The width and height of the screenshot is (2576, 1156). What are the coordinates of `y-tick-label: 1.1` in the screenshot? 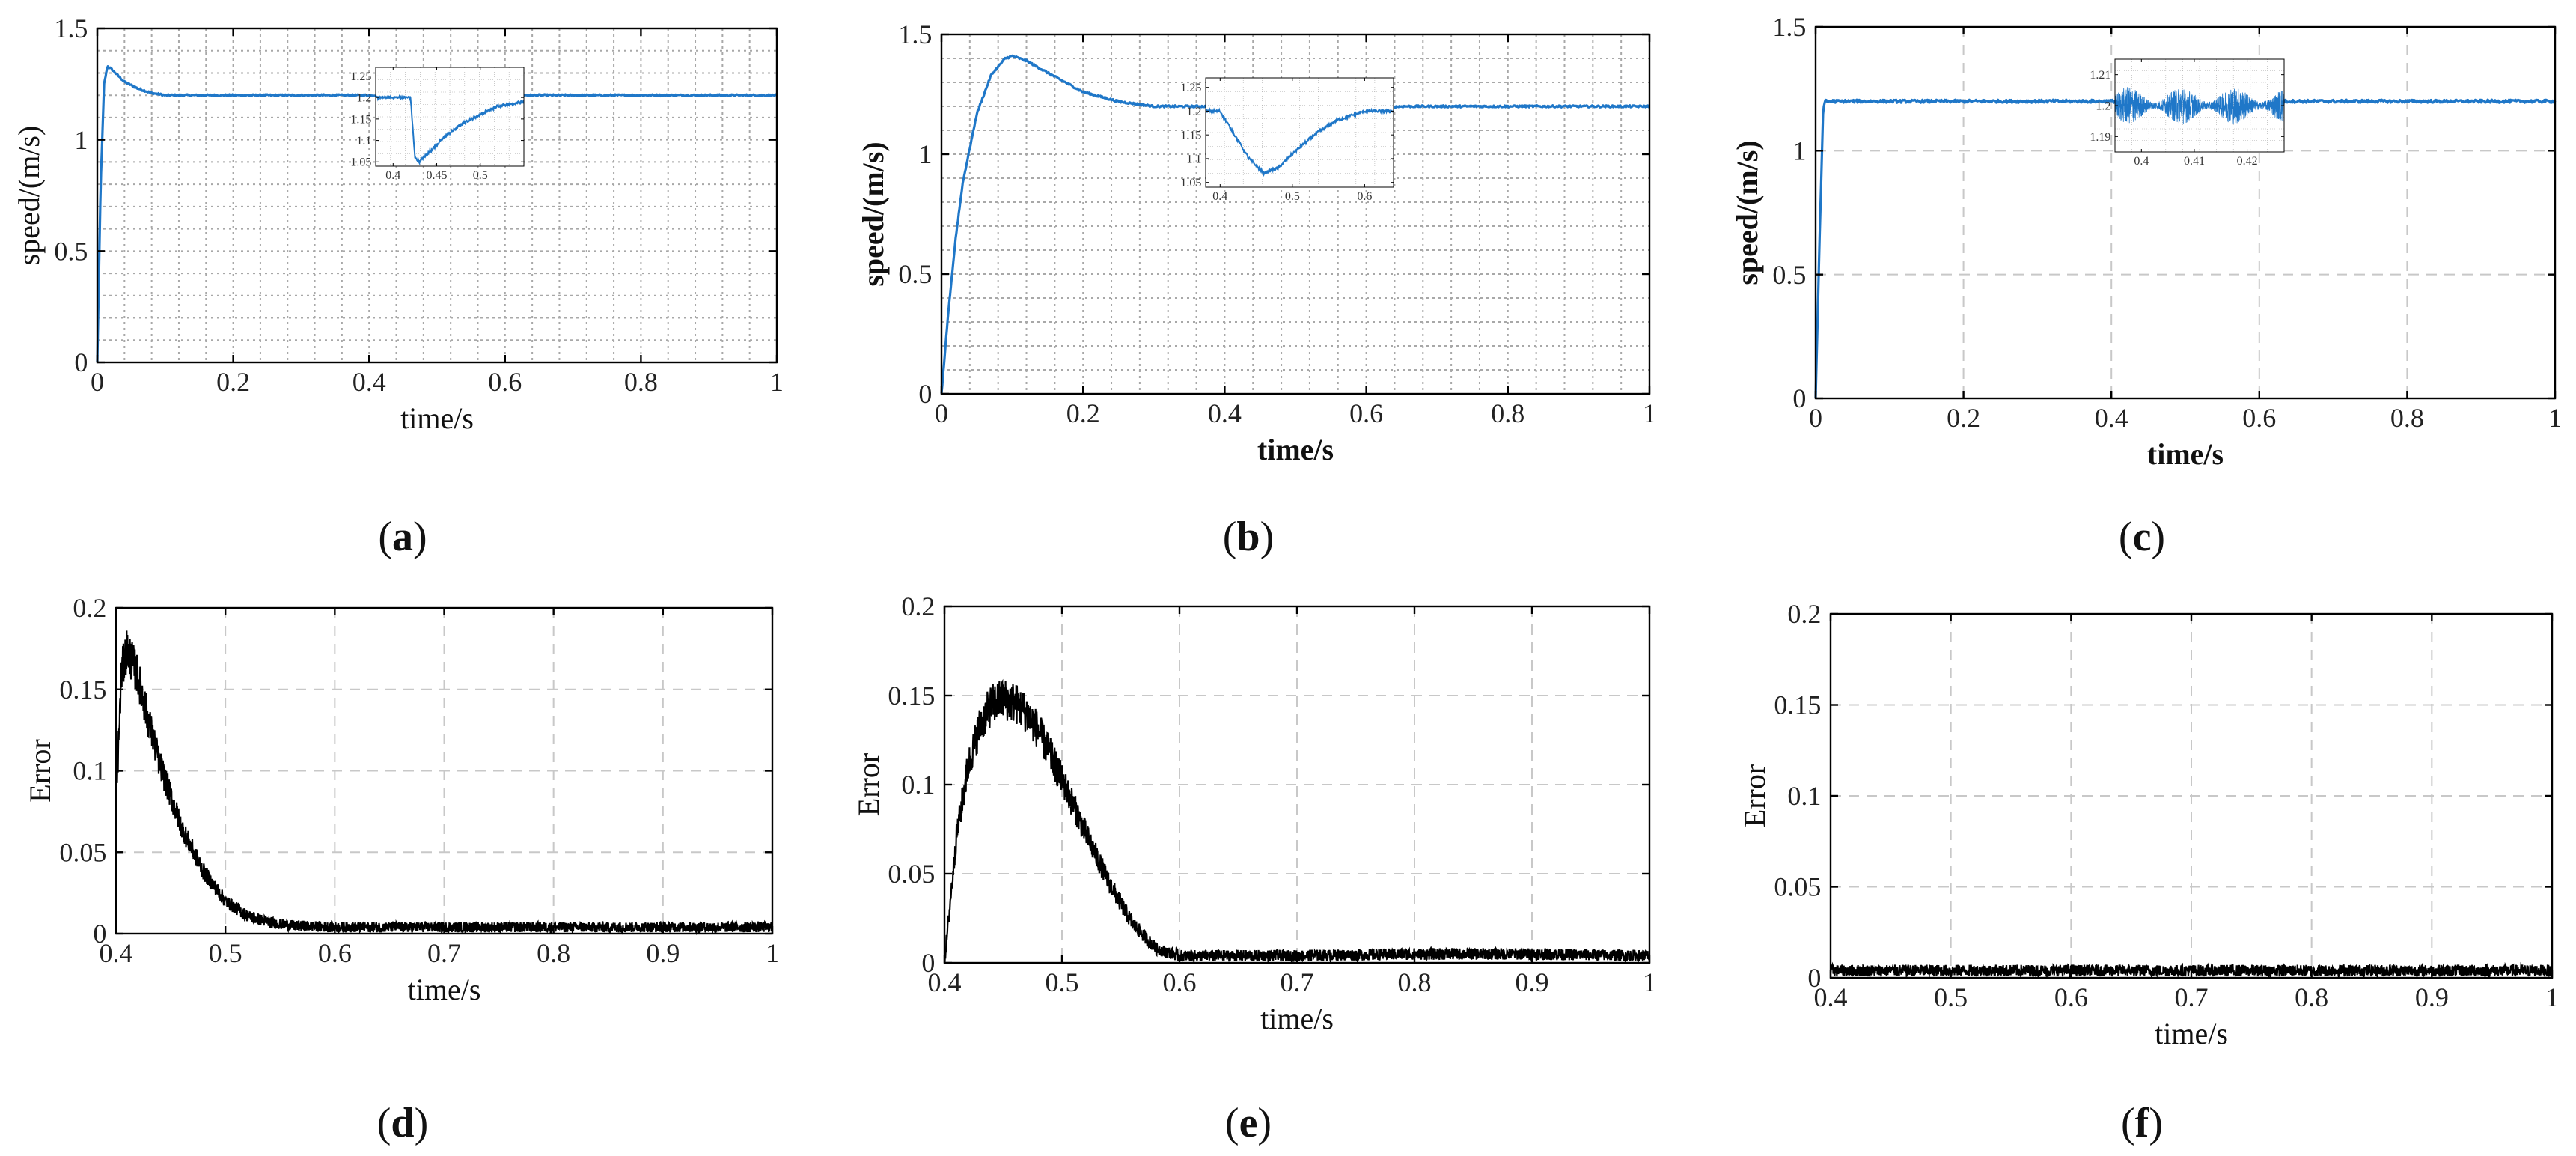 It's located at (363, 141).